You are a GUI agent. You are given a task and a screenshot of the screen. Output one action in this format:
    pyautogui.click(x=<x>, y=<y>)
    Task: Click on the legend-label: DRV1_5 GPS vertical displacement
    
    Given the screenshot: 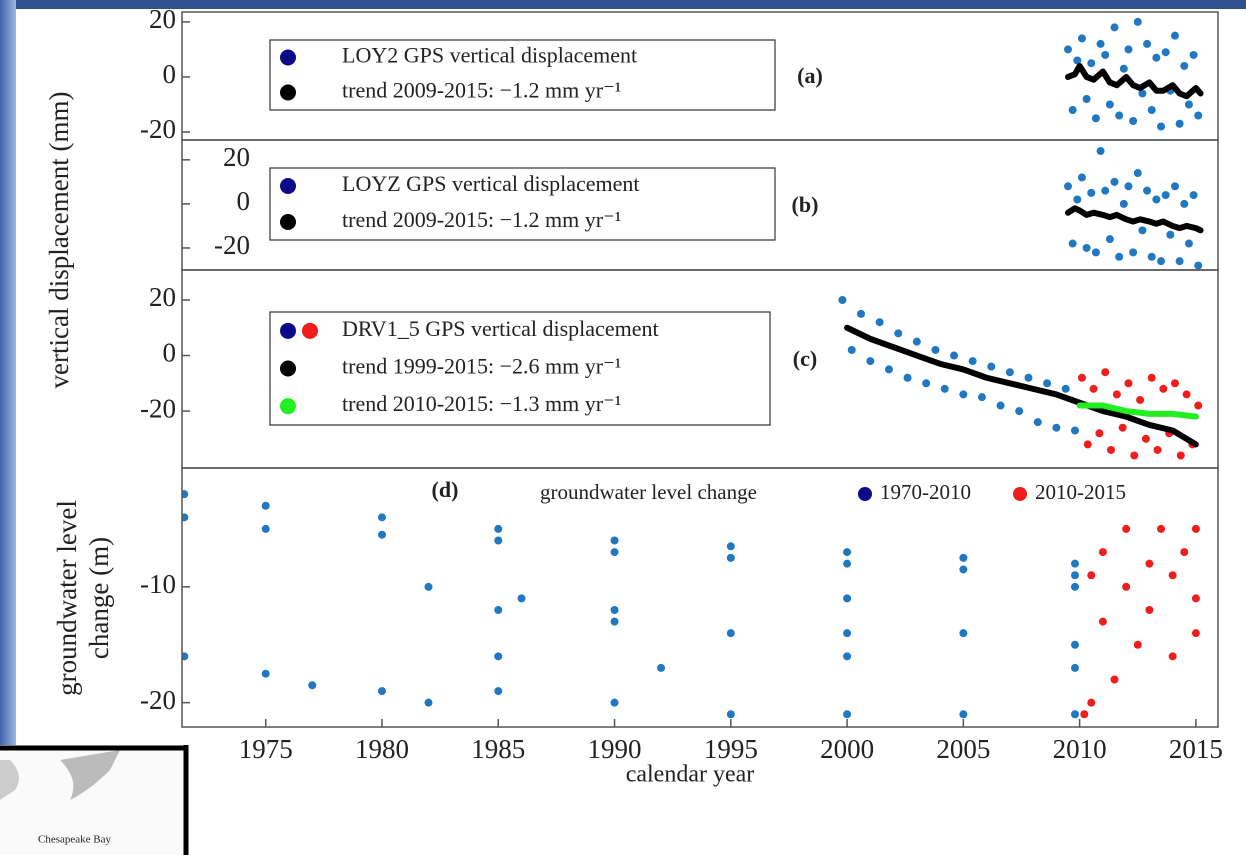 What is the action you would take?
    pyautogui.click(x=500, y=328)
    